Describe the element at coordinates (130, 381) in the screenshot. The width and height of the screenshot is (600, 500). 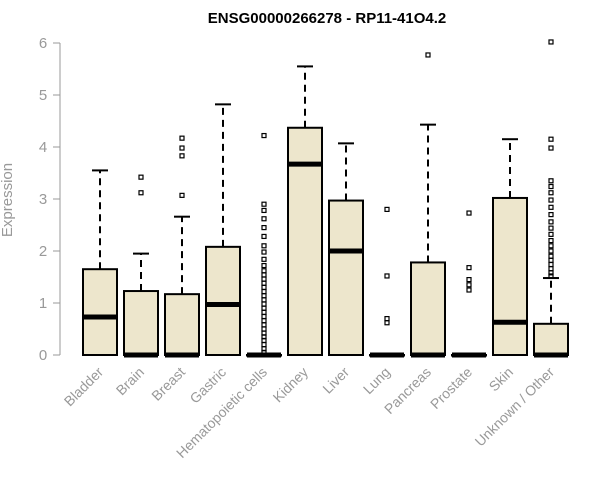
I see `x-tick-label-1: Brain` at that location.